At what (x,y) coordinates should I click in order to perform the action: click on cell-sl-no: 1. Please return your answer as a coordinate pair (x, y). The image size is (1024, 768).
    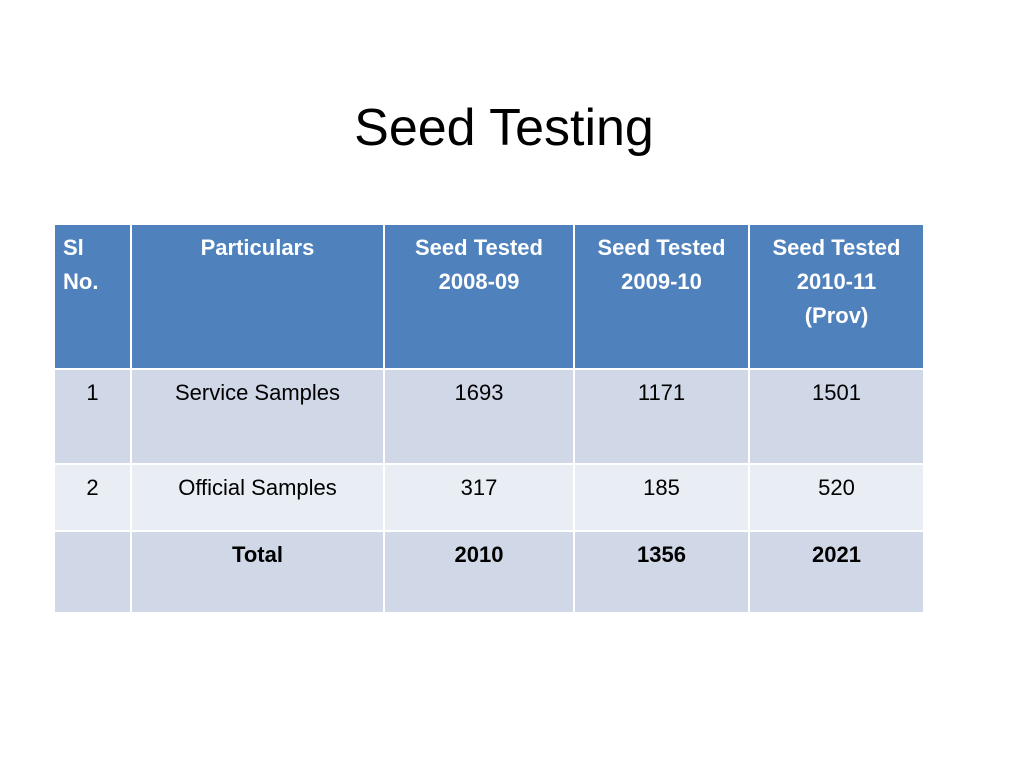
    Looking at the image, I should click on (92, 416).